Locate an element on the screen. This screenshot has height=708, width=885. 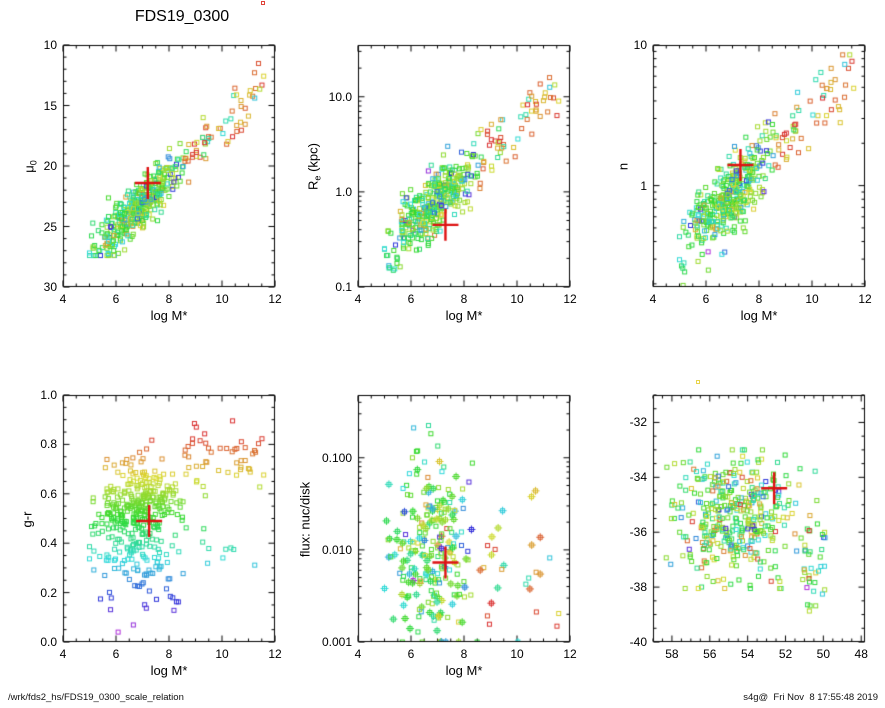
y-axis-label: g-r is located at coordinates (28, 519).